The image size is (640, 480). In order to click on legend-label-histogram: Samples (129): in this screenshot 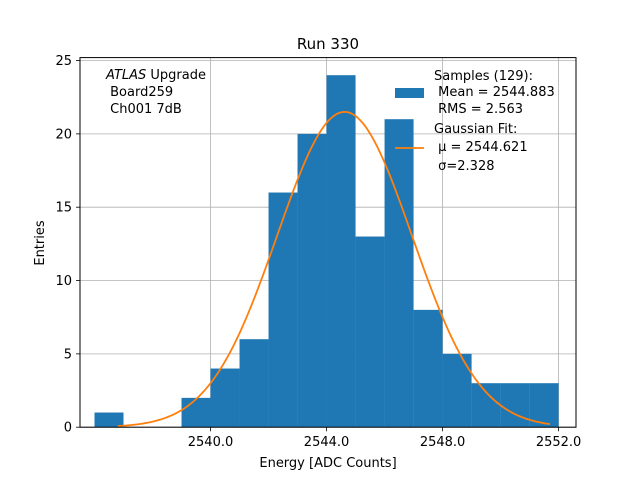, I will do `click(483, 76)`.